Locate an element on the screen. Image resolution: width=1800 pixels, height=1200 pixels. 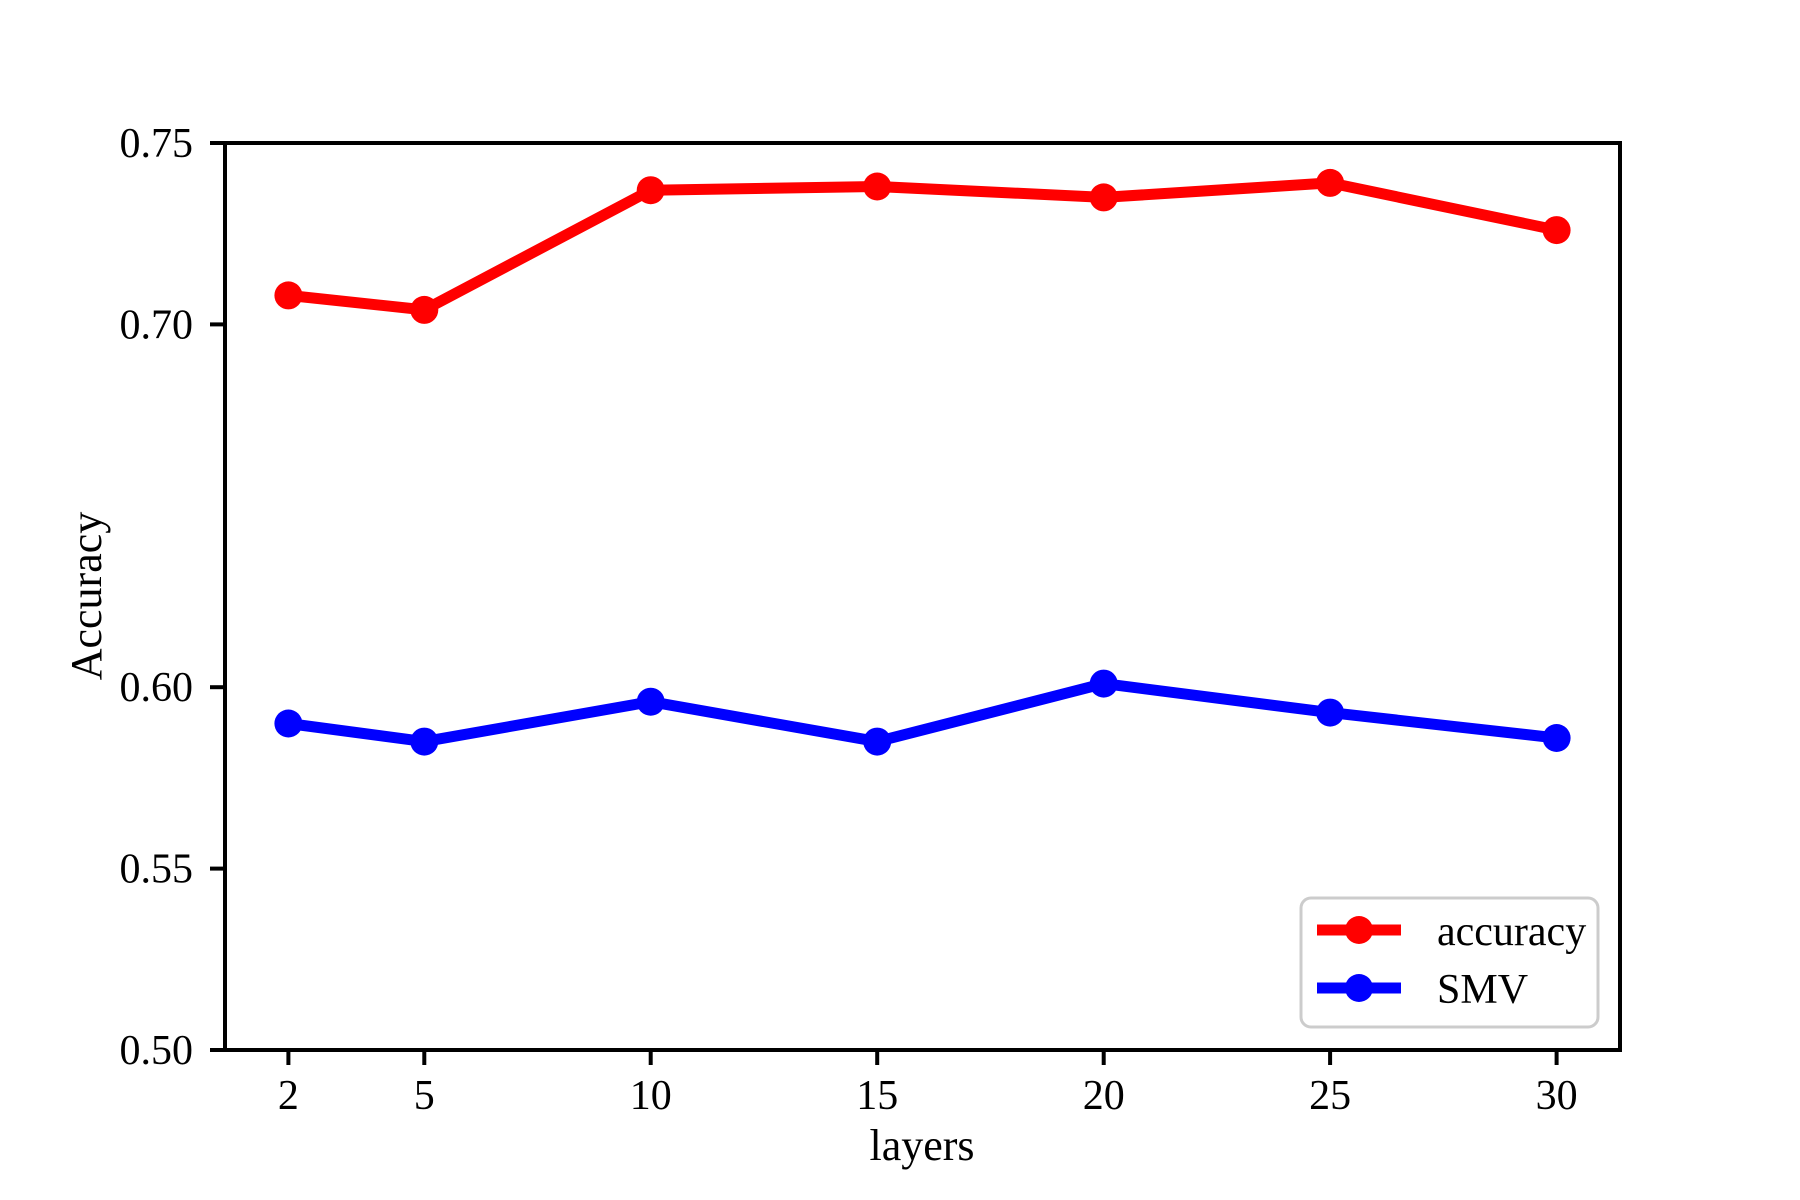
y-tick-label: 0.75 is located at coordinates (157, 144).